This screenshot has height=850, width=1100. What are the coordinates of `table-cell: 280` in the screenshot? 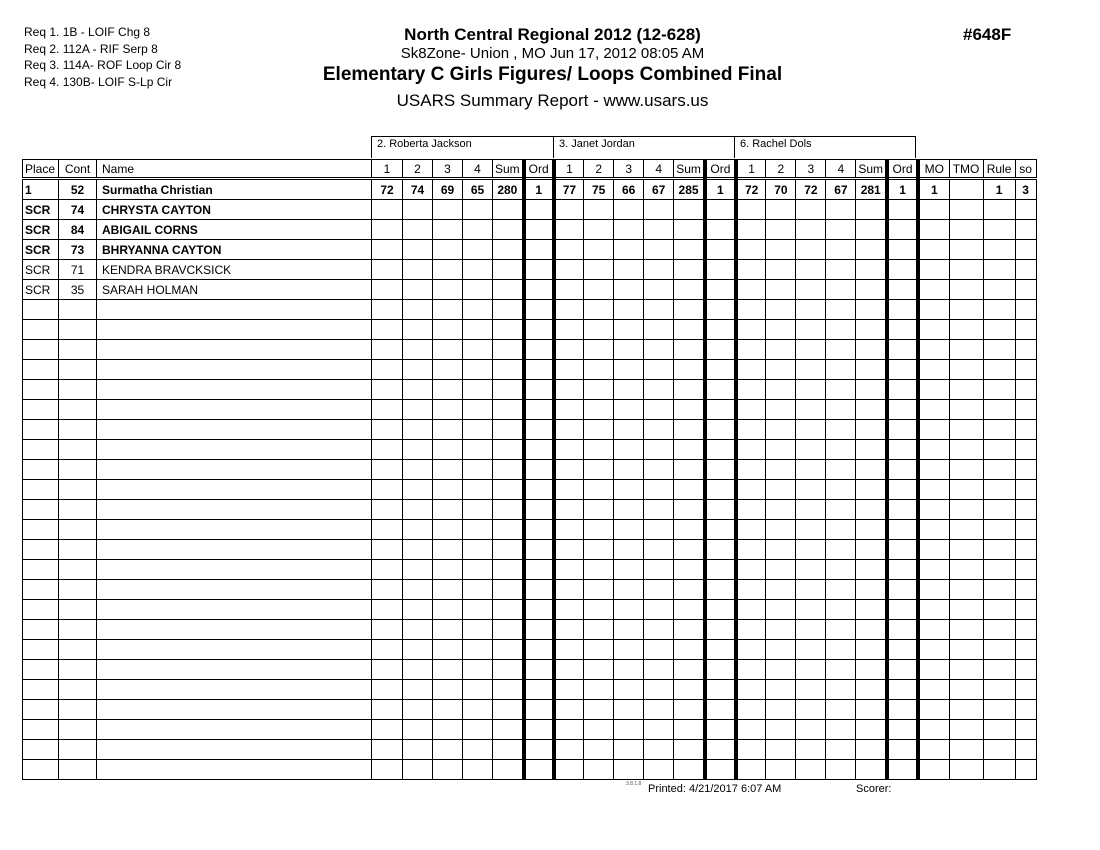 It's located at (508, 189).